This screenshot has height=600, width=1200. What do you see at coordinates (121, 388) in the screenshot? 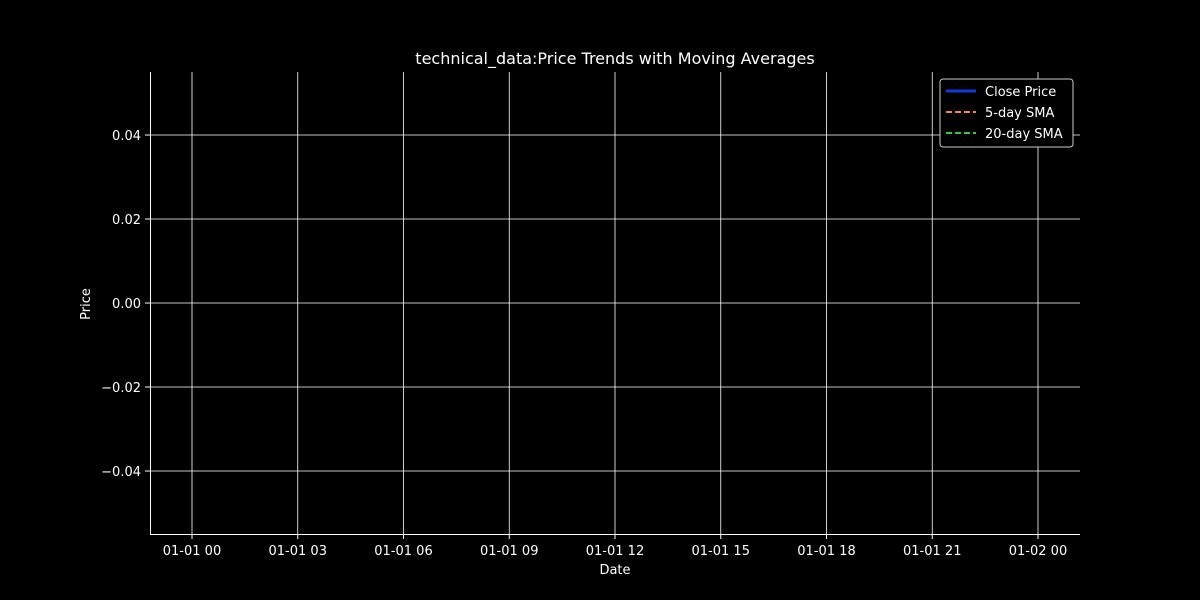
I see `y-tick-label: −0.02` at bounding box center [121, 388].